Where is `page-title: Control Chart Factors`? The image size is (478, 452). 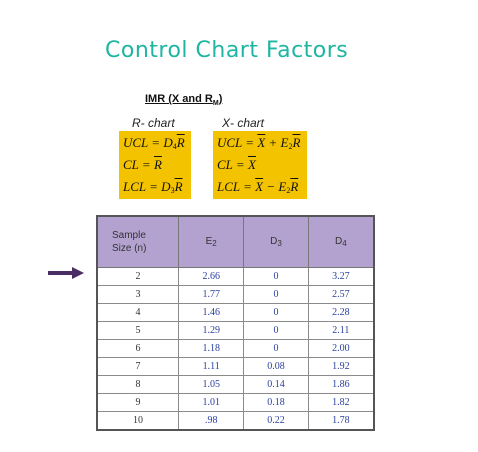 page-title: Control Chart Factors is located at coordinates (227, 50).